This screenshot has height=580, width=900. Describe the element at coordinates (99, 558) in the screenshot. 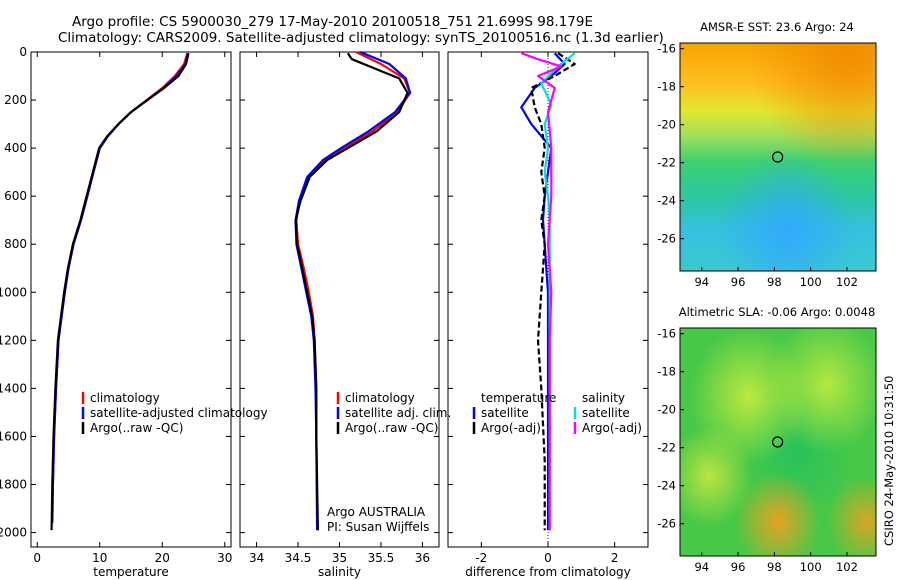

I see `x-tick-label: 10` at that location.